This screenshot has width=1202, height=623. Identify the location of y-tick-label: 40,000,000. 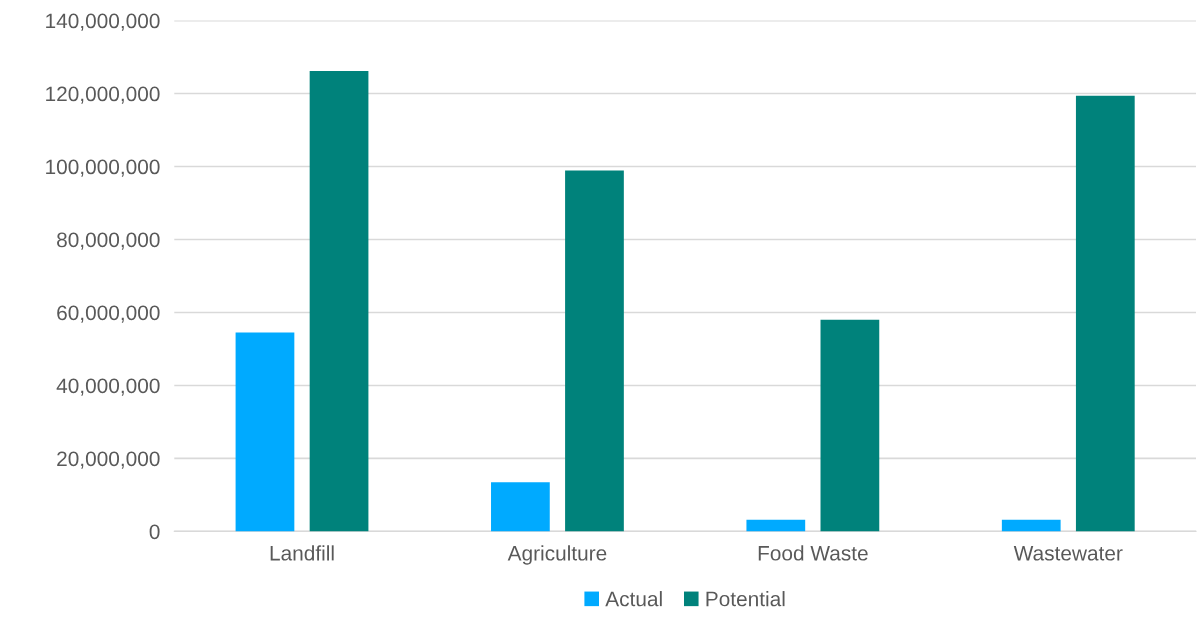
(108, 387).